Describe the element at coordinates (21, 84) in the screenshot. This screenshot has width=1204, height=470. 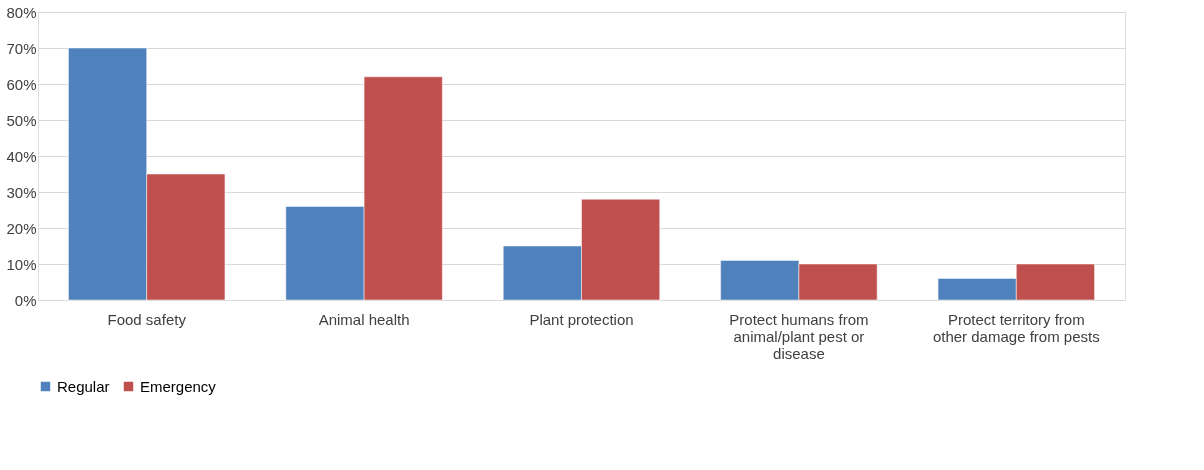
I see `y-tick-label: 60%` at that location.